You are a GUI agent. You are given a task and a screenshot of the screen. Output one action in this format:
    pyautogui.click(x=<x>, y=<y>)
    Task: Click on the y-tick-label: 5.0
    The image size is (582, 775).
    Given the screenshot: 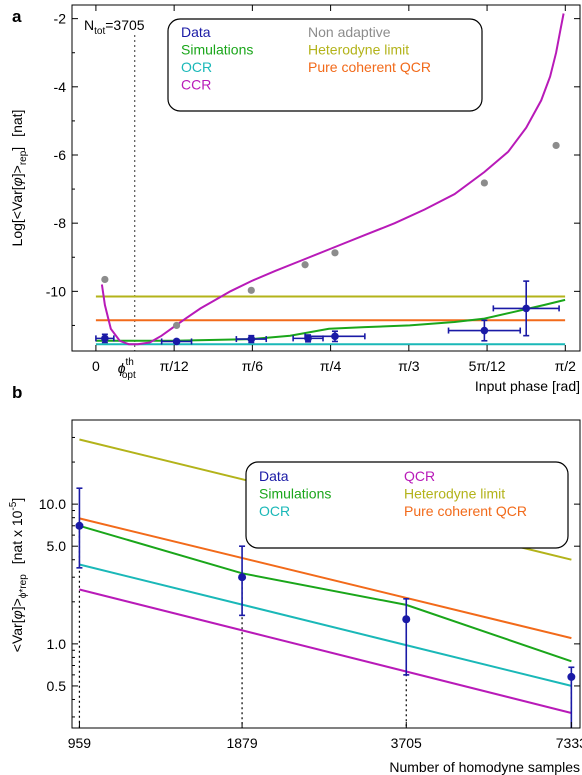 What is the action you would take?
    pyautogui.click(x=57, y=546)
    